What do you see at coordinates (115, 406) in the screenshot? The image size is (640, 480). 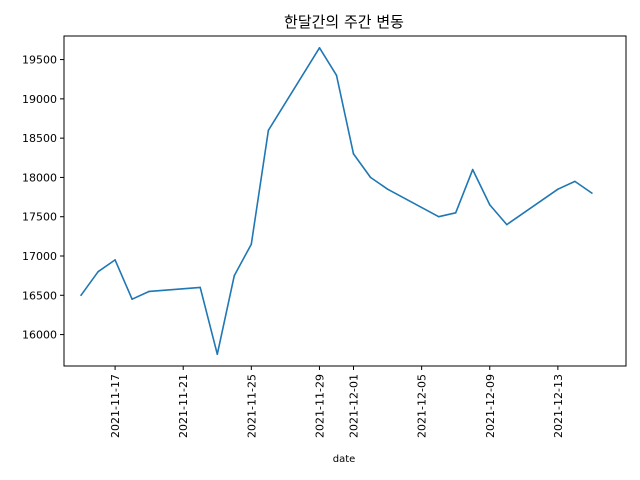 I see `x-tick-label: 2021-11-17` at bounding box center [115, 406].